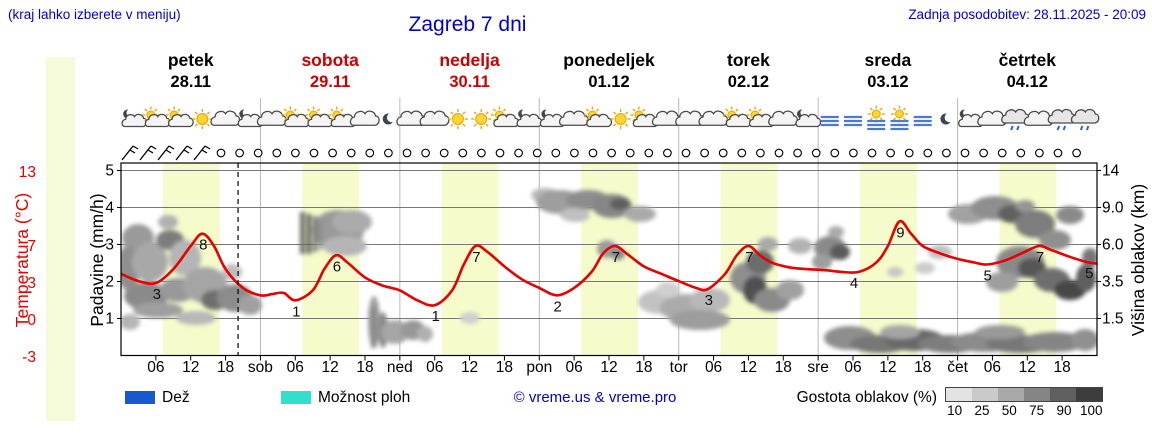 The image size is (1152, 443). What do you see at coordinates (1028, 60) in the screenshot?
I see `day-name-label: četrtek` at bounding box center [1028, 60].